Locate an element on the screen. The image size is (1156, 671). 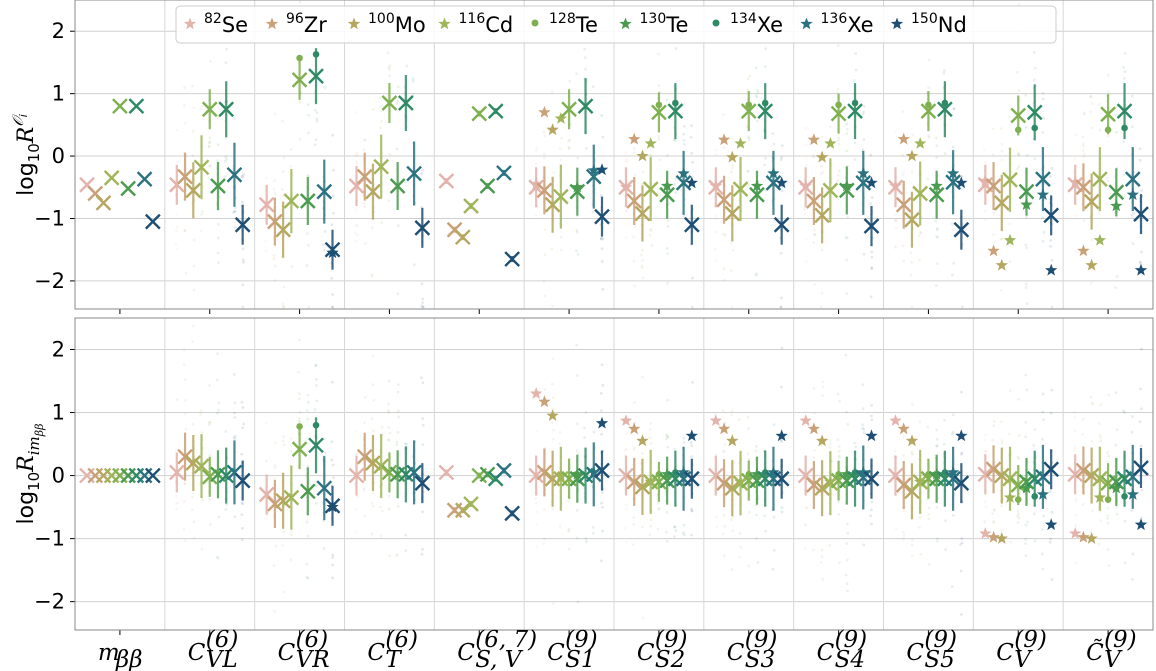
y-tick-label: 0 is located at coordinates (58, 156).